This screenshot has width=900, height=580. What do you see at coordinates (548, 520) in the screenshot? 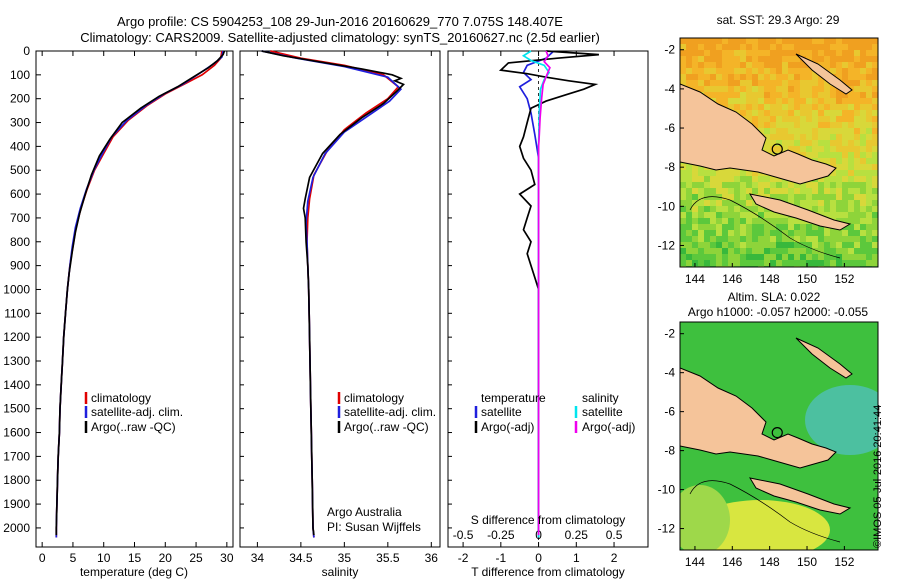
I see `s-difference-label: S difference from climatology` at bounding box center [548, 520].